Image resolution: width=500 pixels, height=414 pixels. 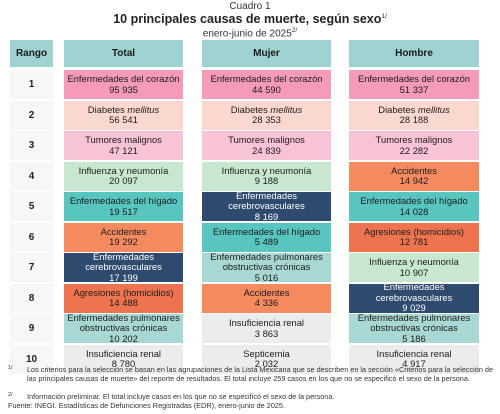 What do you see at coordinates (31, 298) in the screenshot?
I see `rank-cell: 8` at bounding box center [31, 298].